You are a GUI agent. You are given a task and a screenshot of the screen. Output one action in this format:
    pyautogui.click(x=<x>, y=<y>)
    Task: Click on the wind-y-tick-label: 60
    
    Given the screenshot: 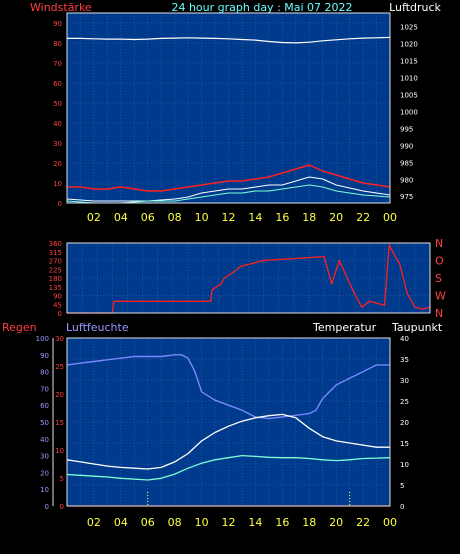 What is the action you would take?
    pyautogui.click(x=57, y=84)
    